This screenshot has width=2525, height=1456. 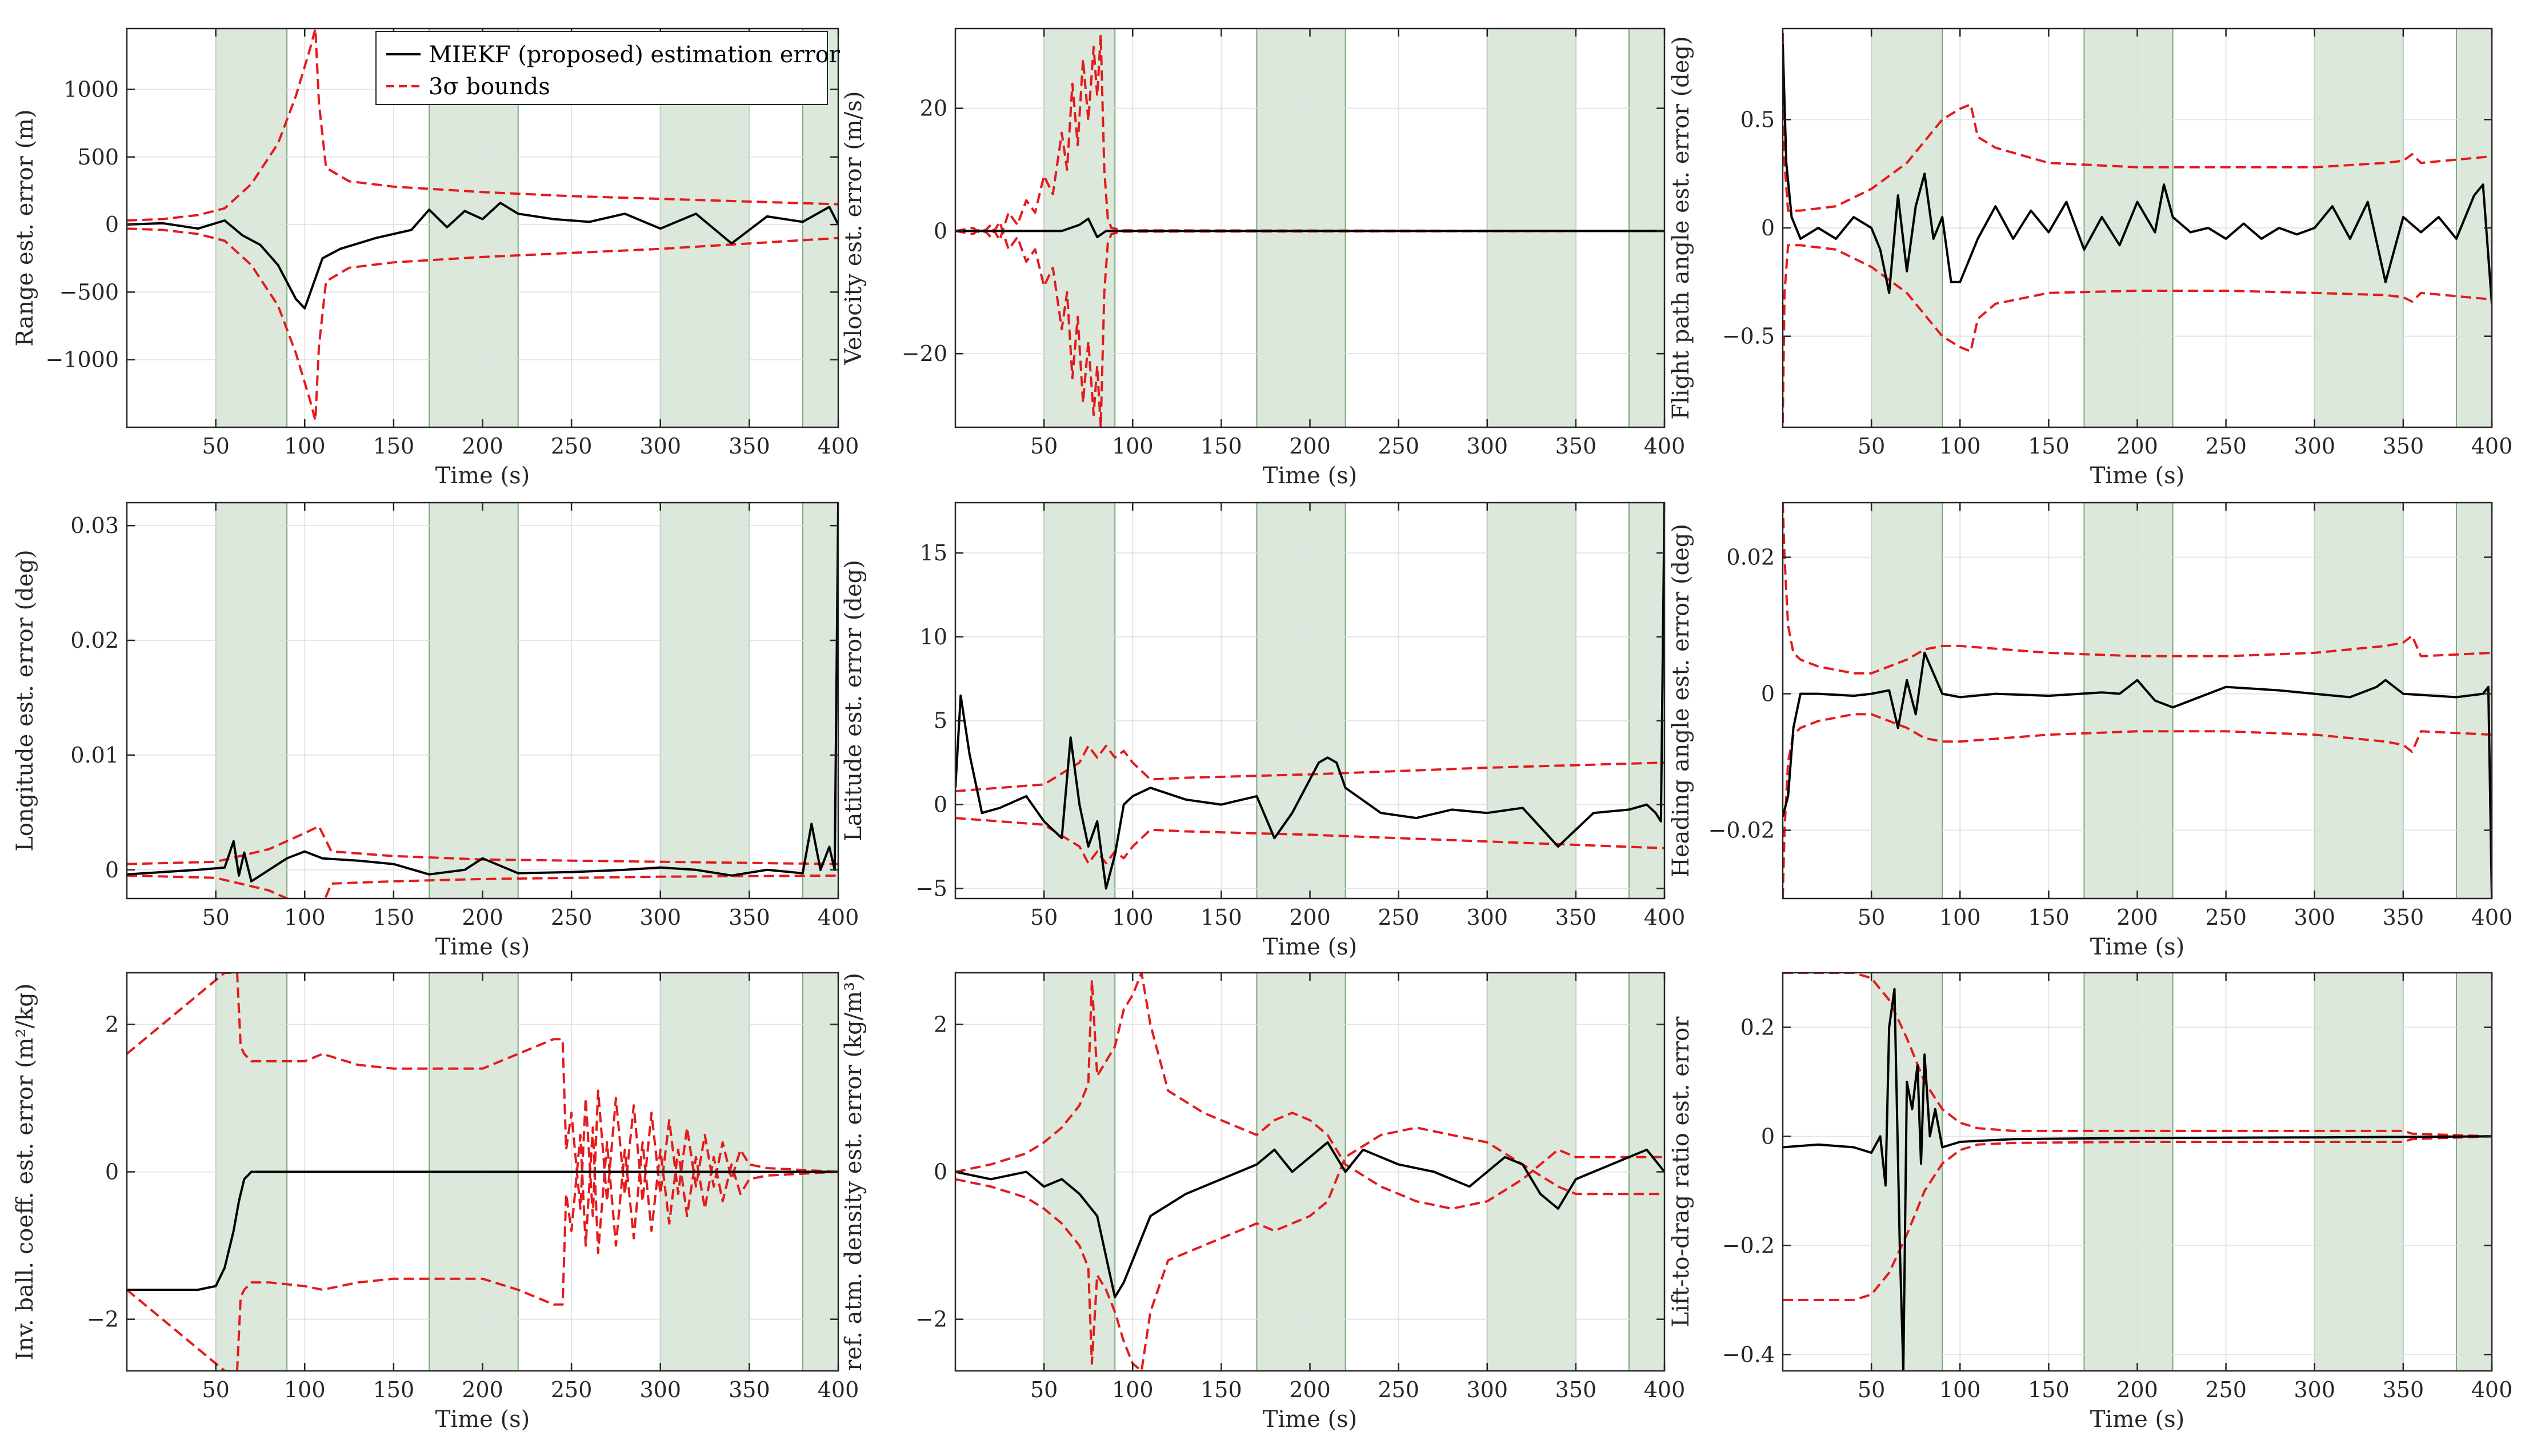 I want to click on y-tick-label: −0.02, so click(x=1742, y=830).